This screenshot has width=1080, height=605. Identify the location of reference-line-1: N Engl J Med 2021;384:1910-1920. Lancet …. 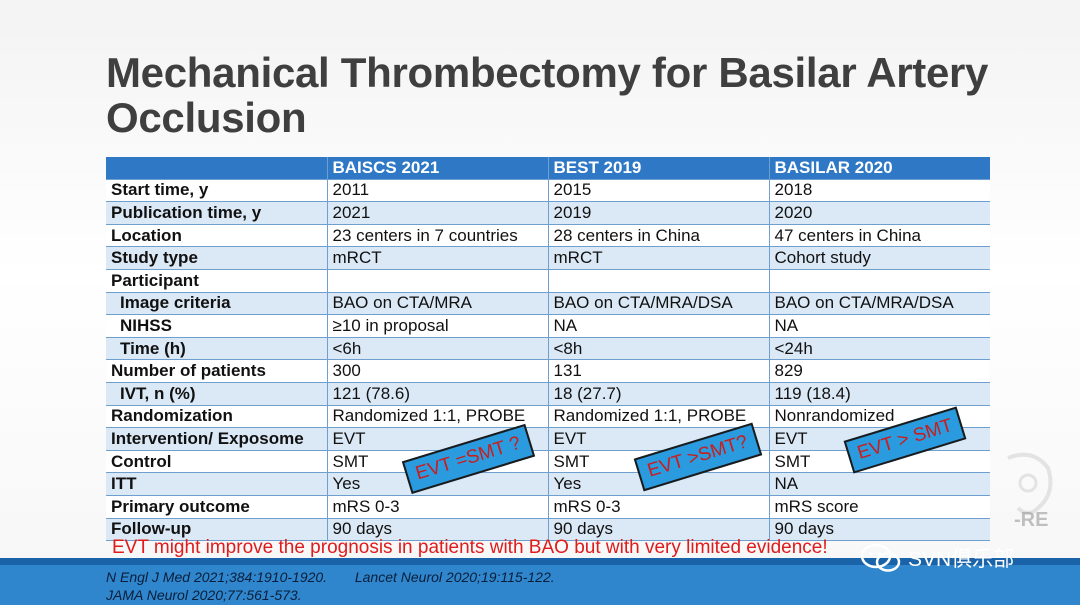
(456, 577).